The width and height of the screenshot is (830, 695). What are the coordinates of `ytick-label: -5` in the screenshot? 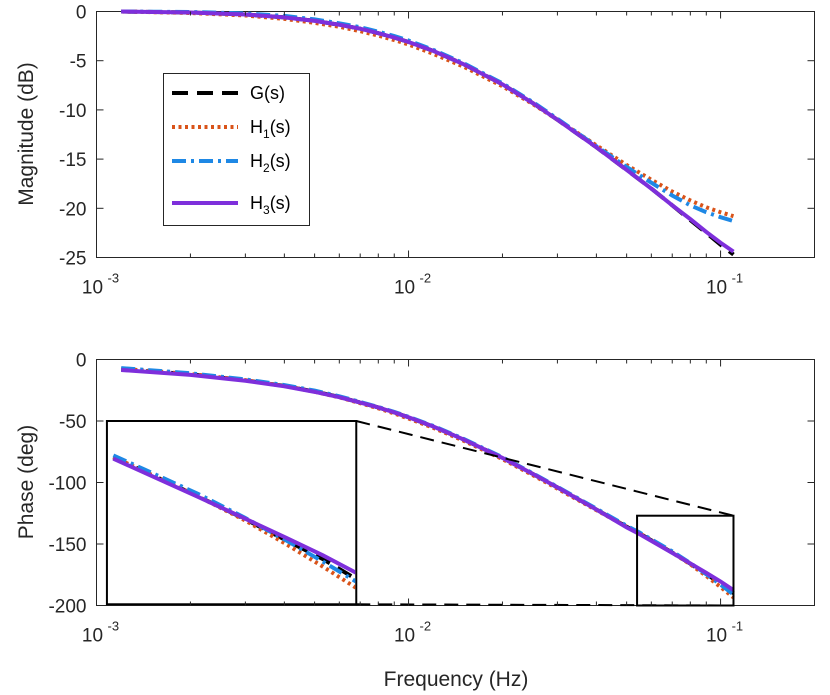 It's located at (78, 62).